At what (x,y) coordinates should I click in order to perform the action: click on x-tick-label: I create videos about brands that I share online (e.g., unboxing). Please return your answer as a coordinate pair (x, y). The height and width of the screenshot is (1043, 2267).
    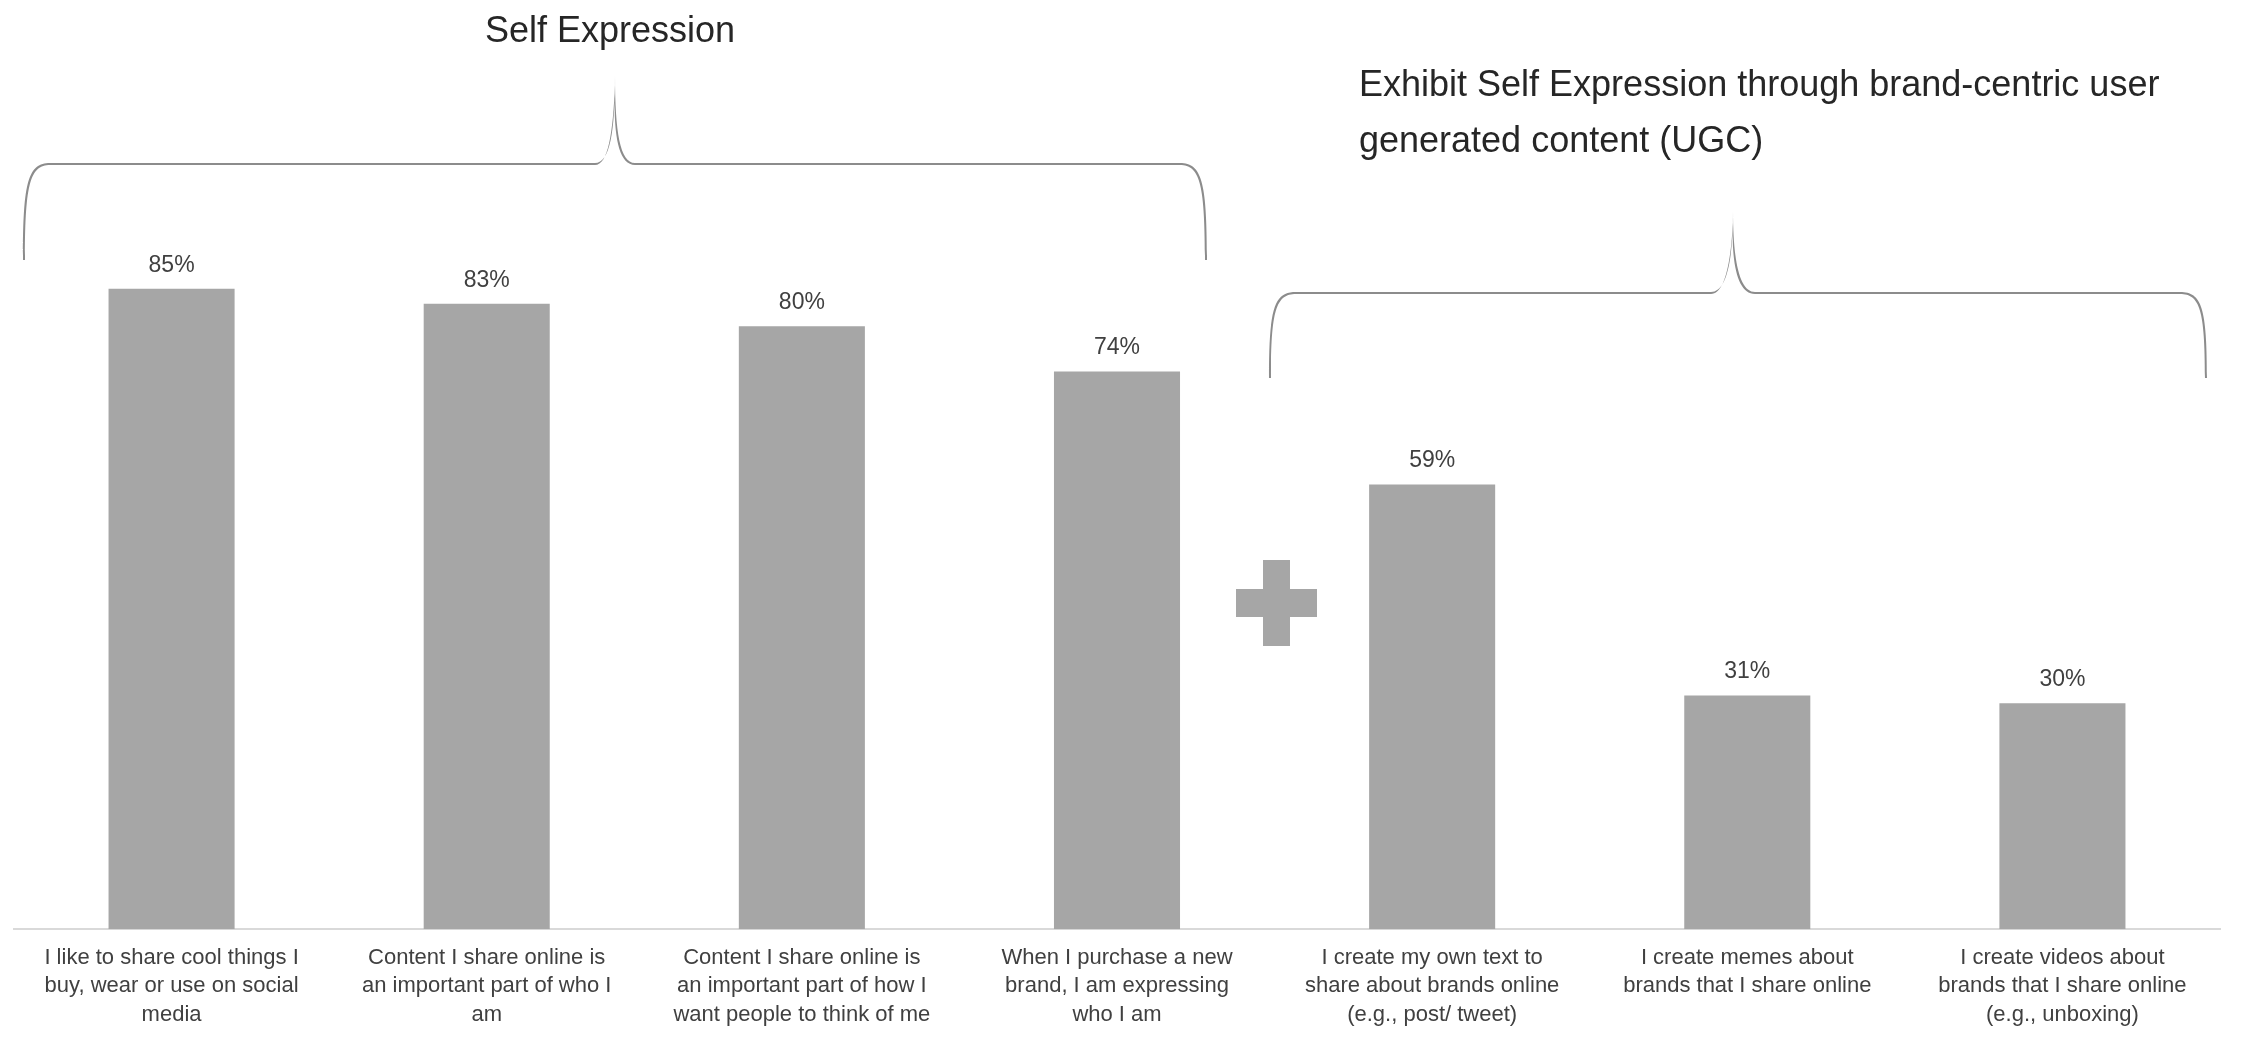
    Looking at the image, I should click on (2062, 984).